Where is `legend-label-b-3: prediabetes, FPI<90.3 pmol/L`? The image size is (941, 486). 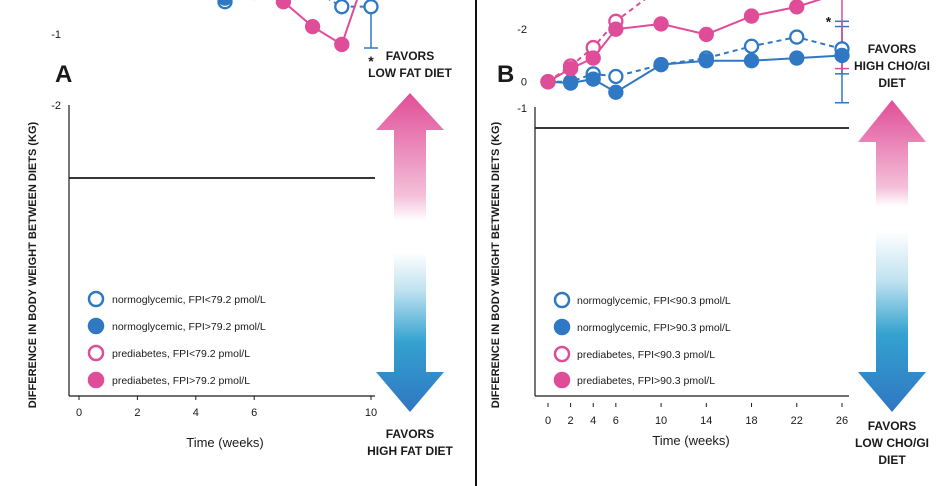 legend-label-b-3: prediabetes, FPI<90.3 pmol/L is located at coordinates (646, 355).